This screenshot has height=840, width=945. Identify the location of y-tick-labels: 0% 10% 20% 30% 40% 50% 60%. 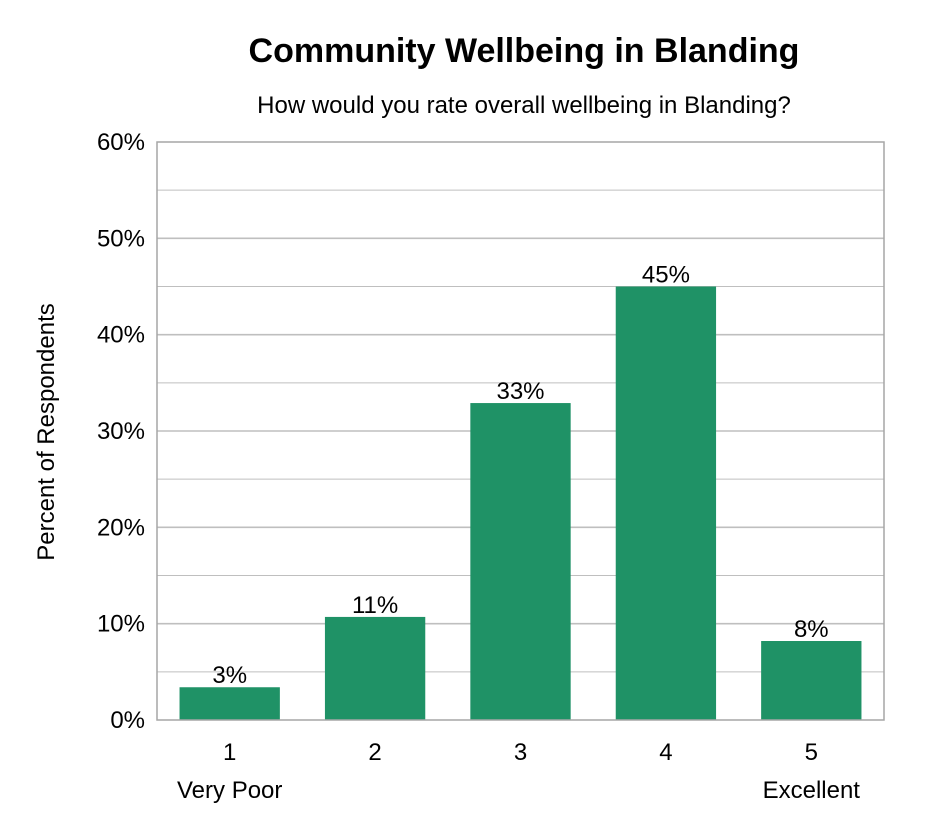
(121, 431).